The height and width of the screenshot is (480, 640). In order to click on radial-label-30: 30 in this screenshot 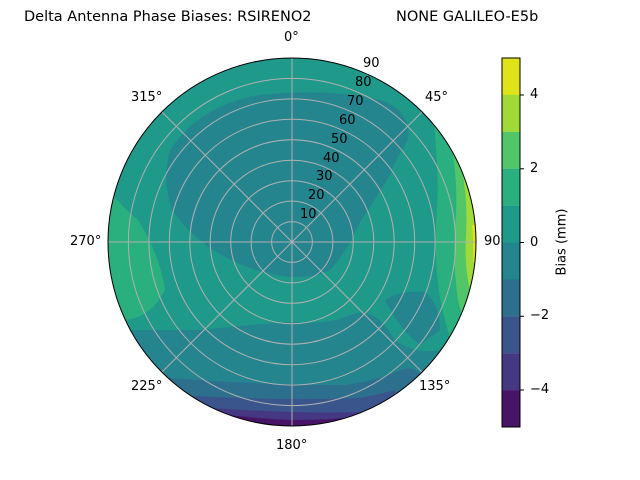, I will do `click(324, 176)`.